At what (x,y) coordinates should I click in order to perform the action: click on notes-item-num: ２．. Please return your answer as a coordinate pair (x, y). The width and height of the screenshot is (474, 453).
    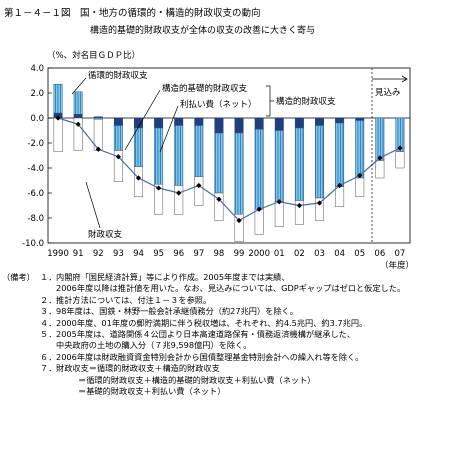
    Looking at the image, I should click on (48, 299).